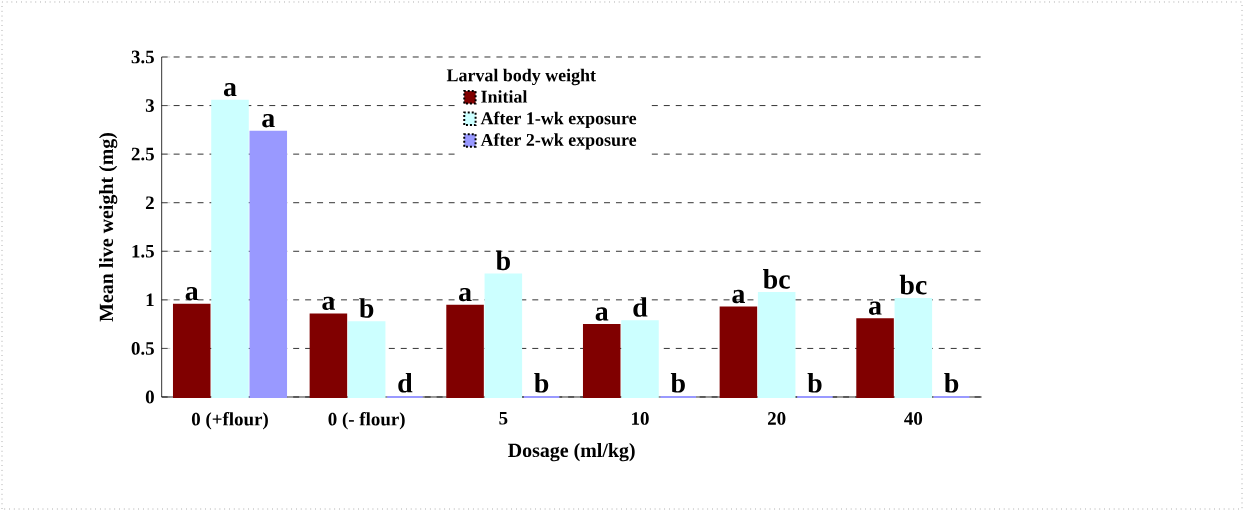 The image size is (1244, 511). What do you see at coordinates (229, 421) in the screenshot?
I see `x-tick-label: 0 (+flour)` at bounding box center [229, 421].